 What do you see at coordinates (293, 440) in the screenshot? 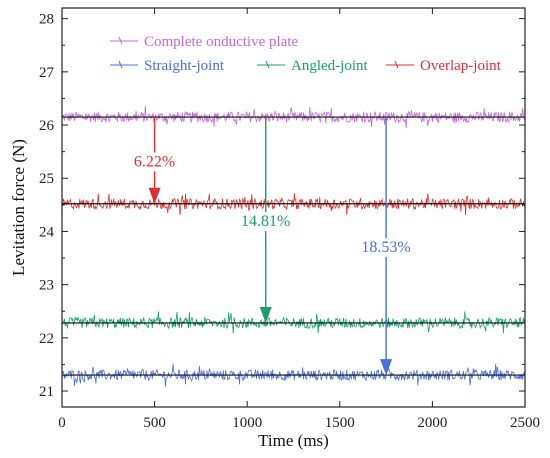
I see `x-axis-title: Time (ms)` at bounding box center [293, 440].